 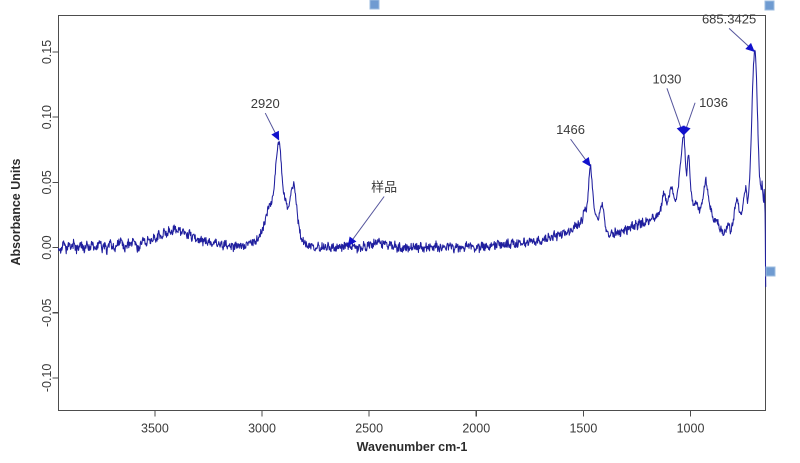 I want to click on annotation-label-peak-2920: 2920, so click(x=265, y=103).